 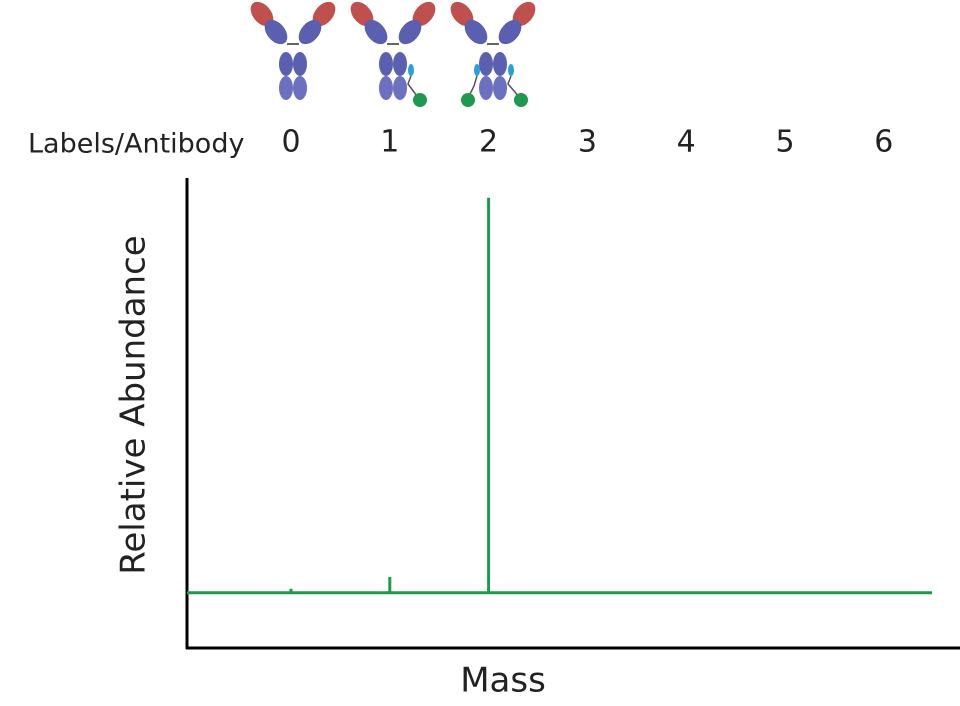 What do you see at coordinates (290, 142) in the screenshot?
I see `x-tick-label: 0` at bounding box center [290, 142].